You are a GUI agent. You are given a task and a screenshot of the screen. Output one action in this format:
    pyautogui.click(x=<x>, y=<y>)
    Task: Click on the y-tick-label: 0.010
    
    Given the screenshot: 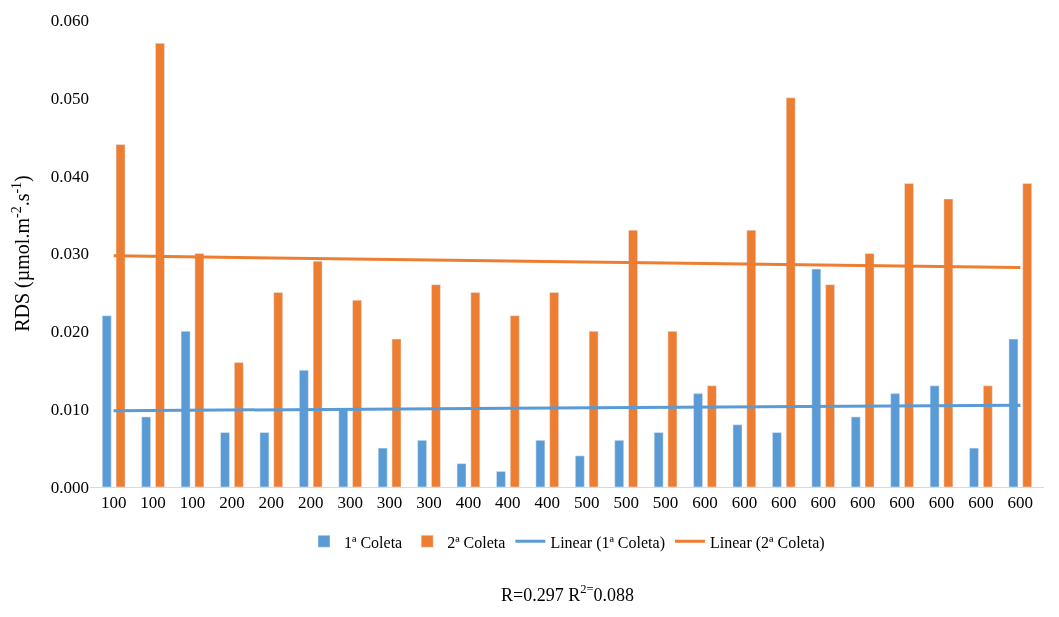 What is the action you would take?
    pyautogui.click(x=69, y=410)
    